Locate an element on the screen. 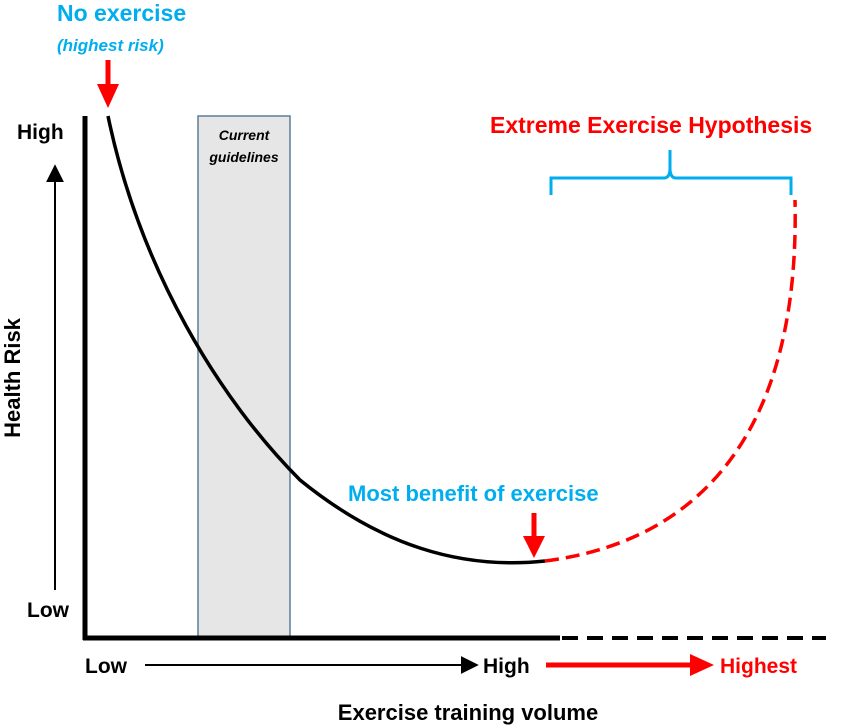 The width and height of the screenshot is (850, 728). x-axis-low-label: Low is located at coordinates (106, 666).